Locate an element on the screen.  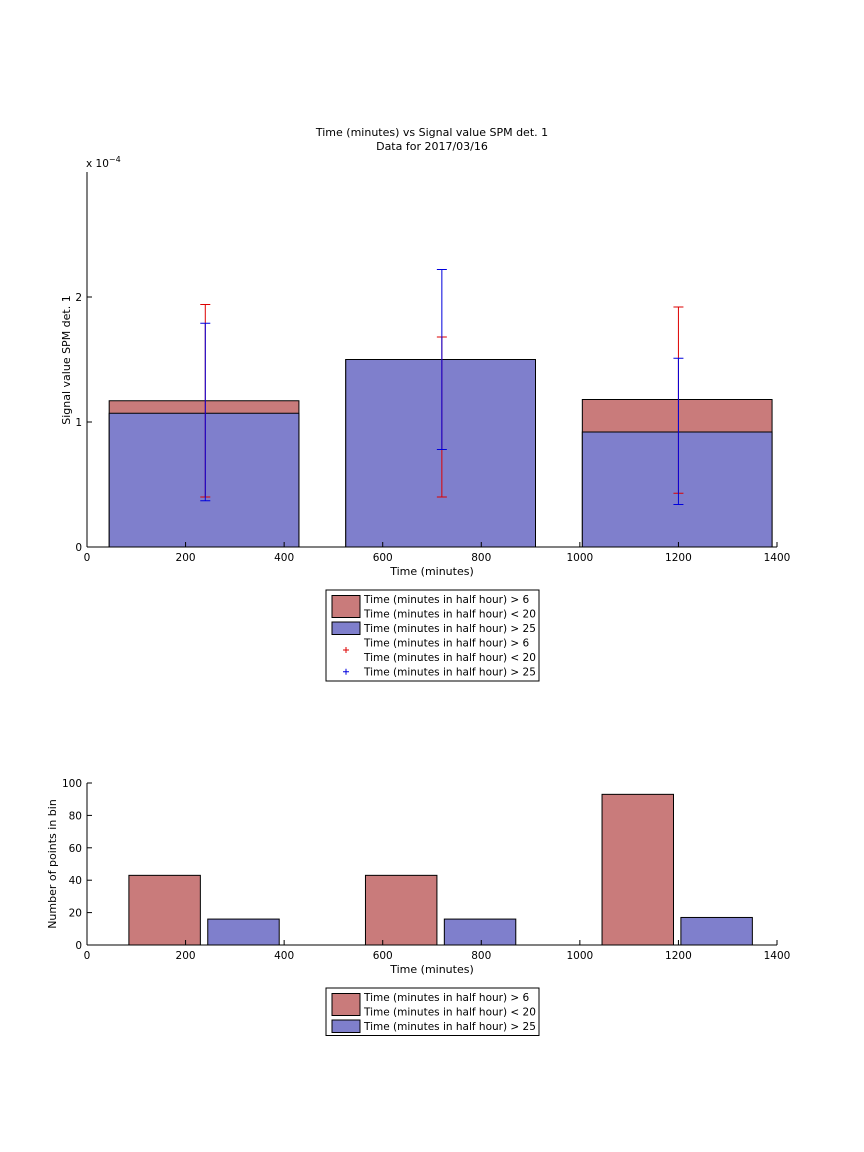
chart-1-y-tick-label: 2 is located at coordinates (78, 298).